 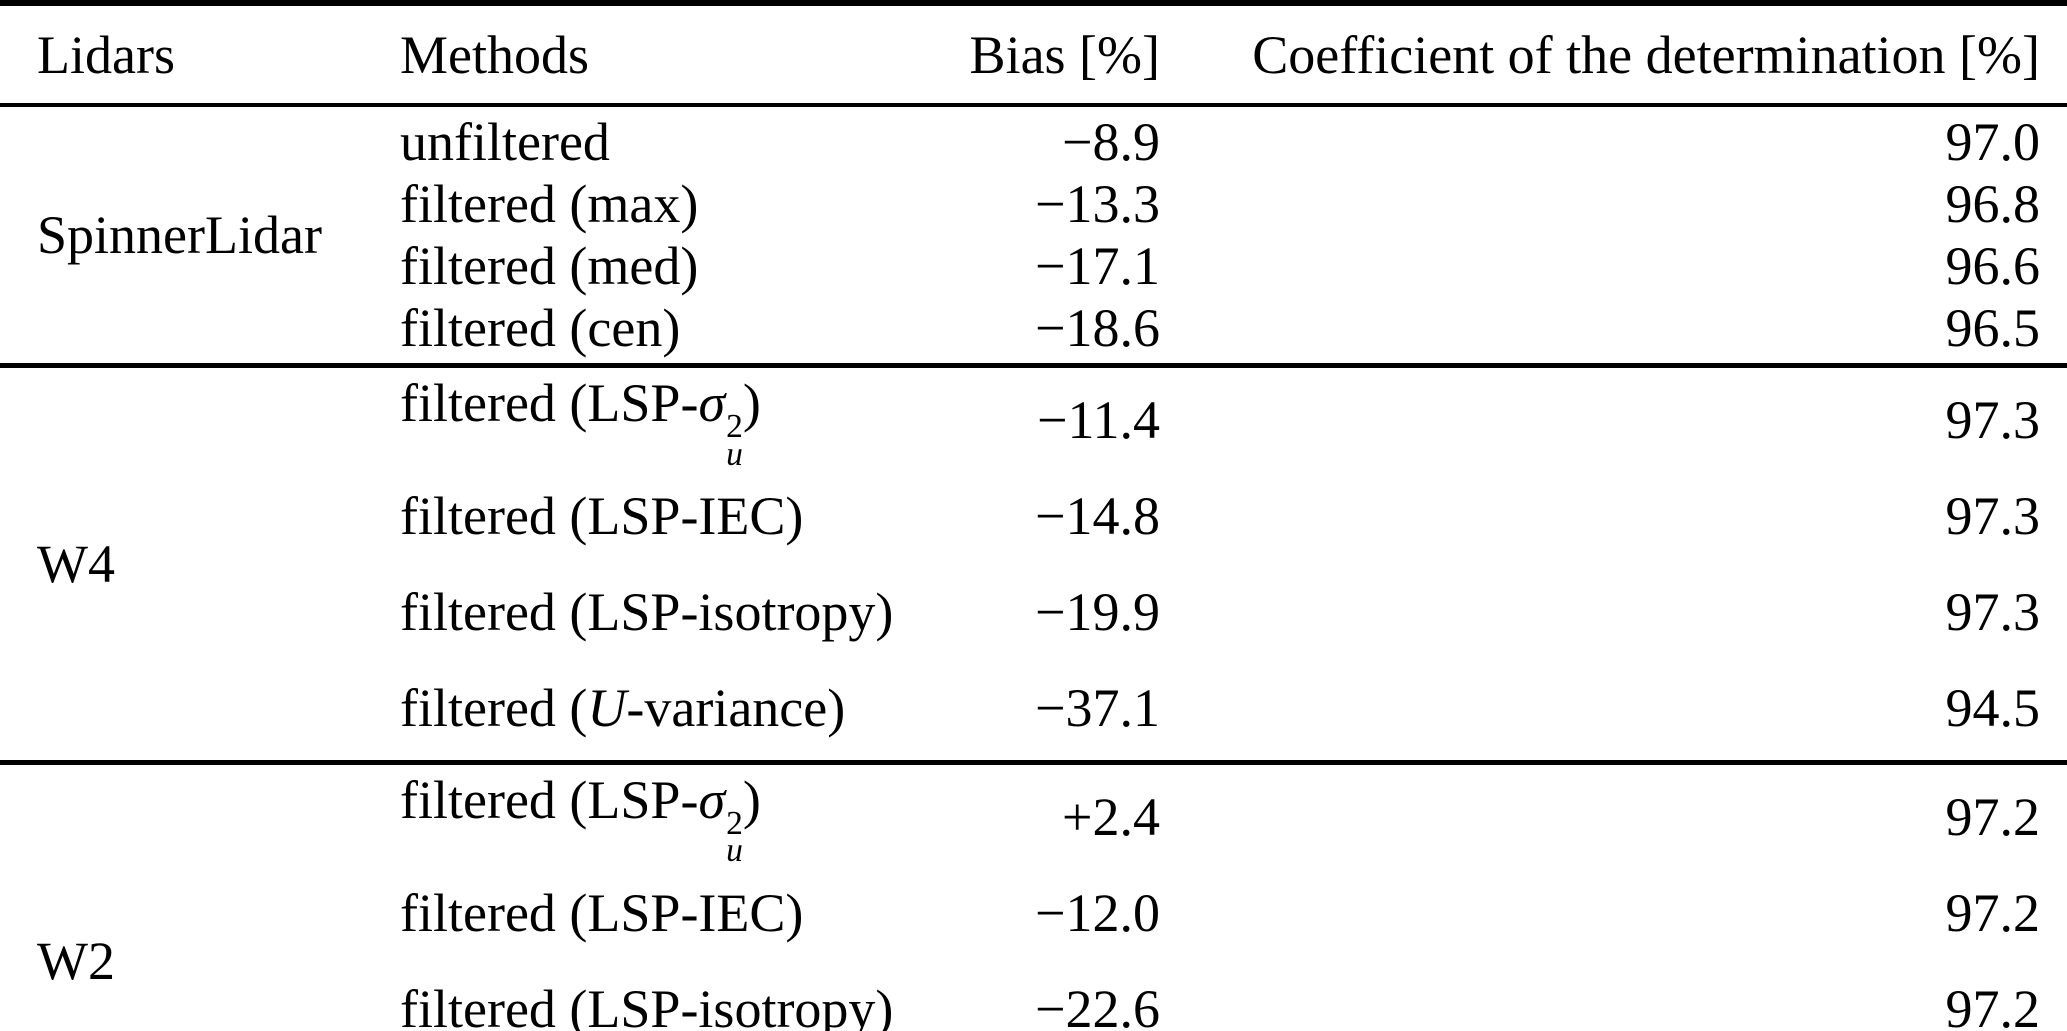 I want to click on header-coefficient-of-determination: Coefficient of the determination [%], so click(x=1646, y=54).